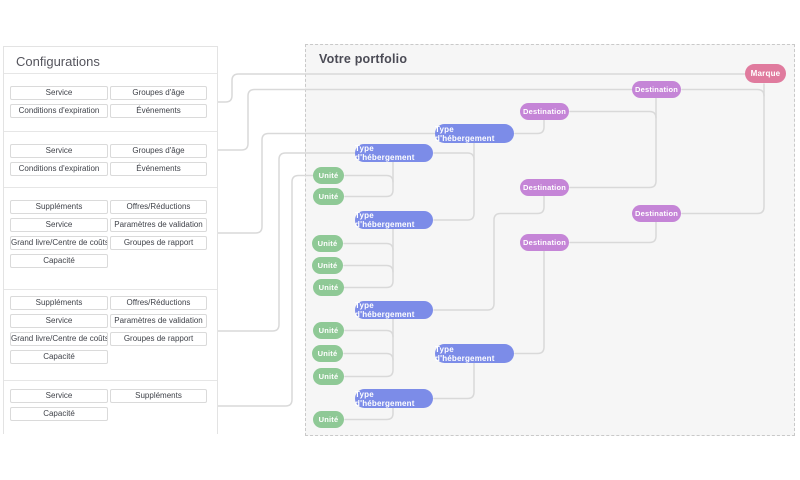 The width and height of the screenshot is (800, 480). I want to click on node-type-5: Type d'hébergement, so click(474, 353).